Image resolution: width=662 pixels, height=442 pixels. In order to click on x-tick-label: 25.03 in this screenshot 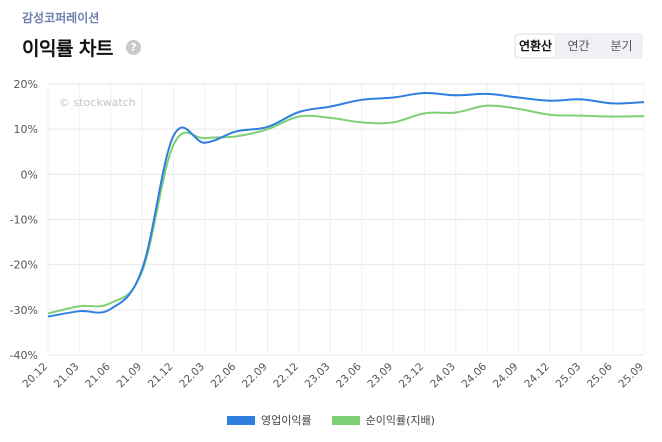, I will do `click(569, 376)`.